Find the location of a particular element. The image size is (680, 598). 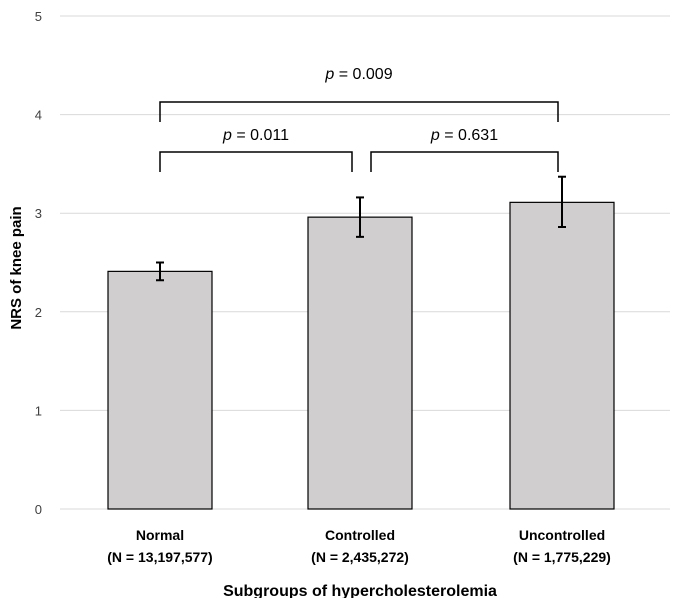

category-sublabel: (N = 2,435,272) is located at coordinates (360, 557).